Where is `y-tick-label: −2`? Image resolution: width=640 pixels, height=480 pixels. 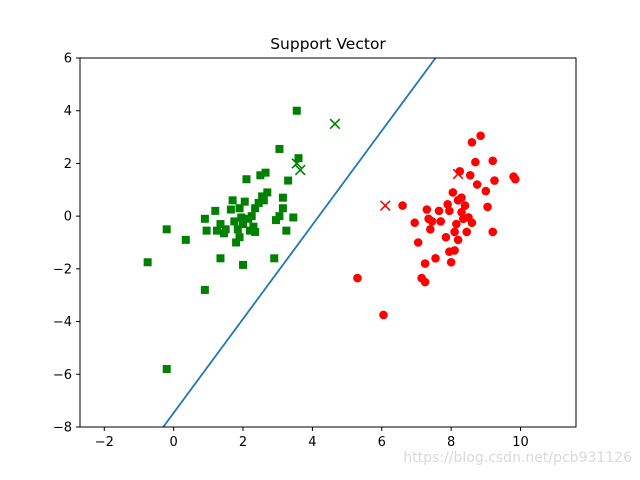 y-tick-label: −2 is located at coordinates (62, 269).